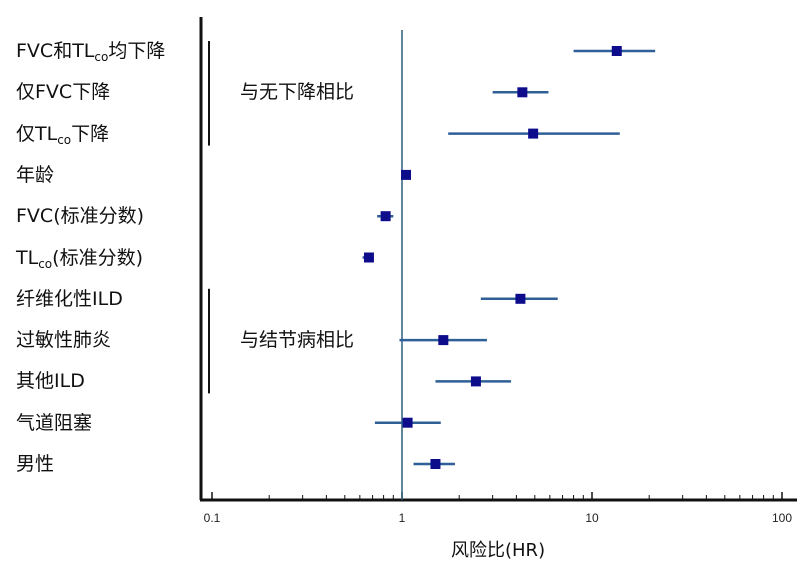 This screenshot has width=812, height=571. Describe the element at coordinates (592, 518) in the screenshot. I see `x-tick-label: 10` at that location.